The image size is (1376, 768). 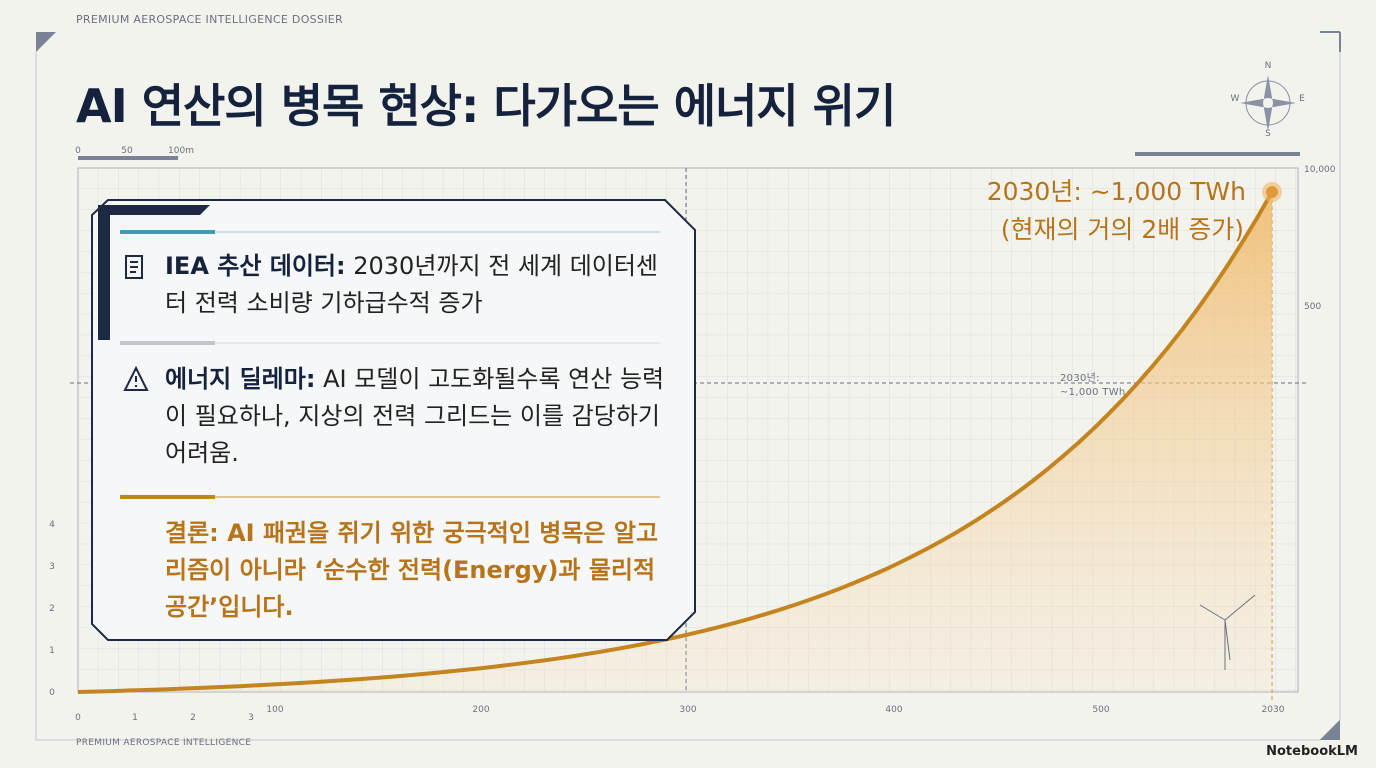 I want to click on y-tick-label: 3, so click(x=52, y=567).